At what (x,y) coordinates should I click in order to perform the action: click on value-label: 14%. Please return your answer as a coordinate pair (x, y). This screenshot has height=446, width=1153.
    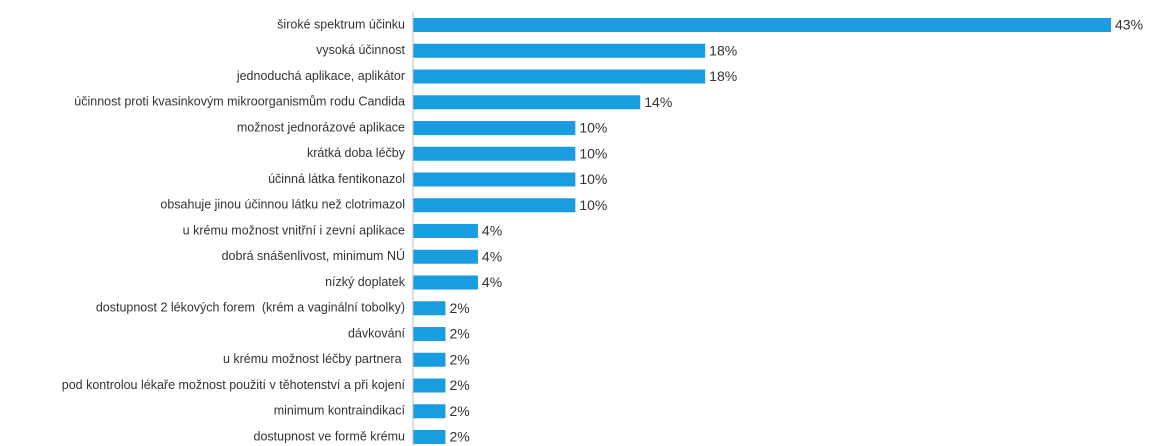
    Looking at the image, I should click on (658, 102).